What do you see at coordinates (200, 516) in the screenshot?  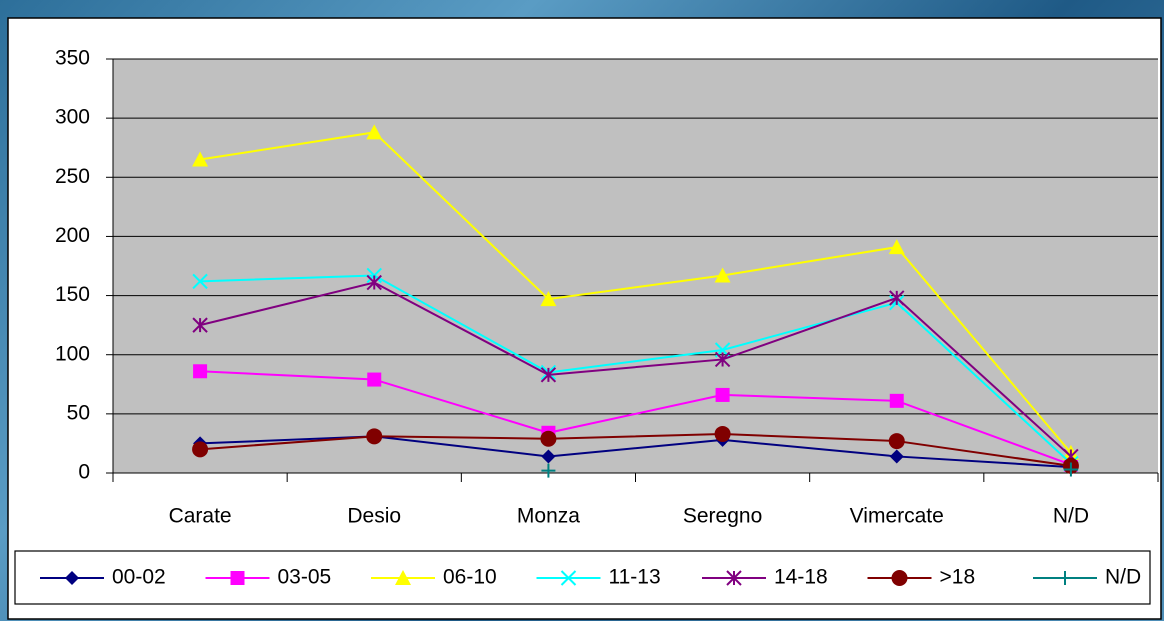 I see `x-tick-label: Carate` at bounding box center [200, 516].